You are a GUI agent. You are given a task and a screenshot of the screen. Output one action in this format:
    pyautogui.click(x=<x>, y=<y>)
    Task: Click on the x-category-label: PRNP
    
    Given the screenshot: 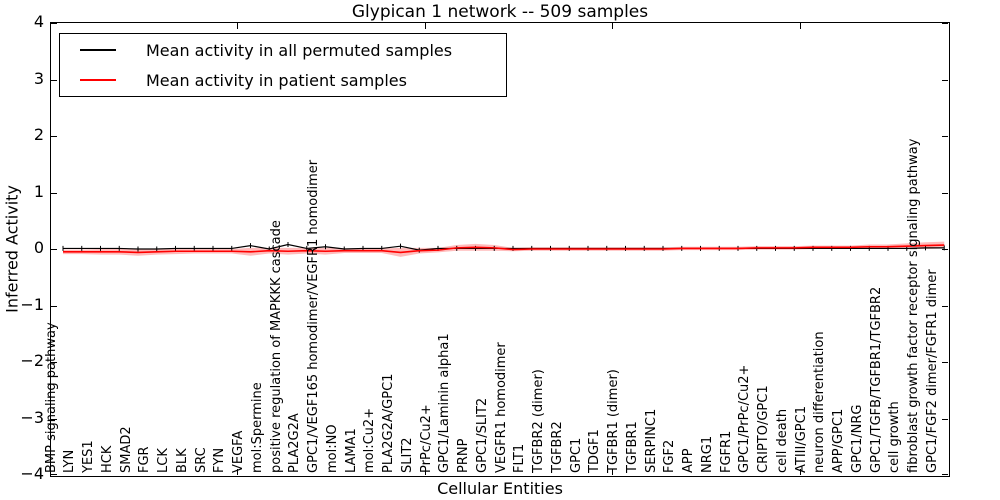 What is the action you would take?
    pyautogui.click(x=463, y=455)
    